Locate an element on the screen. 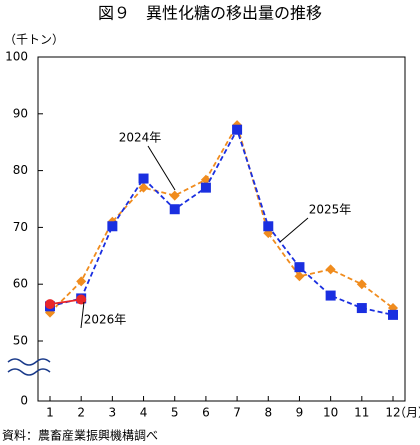 This screenshot has height=445, width=420. y-tick-label: 0 is located at coordinates (24, 401).